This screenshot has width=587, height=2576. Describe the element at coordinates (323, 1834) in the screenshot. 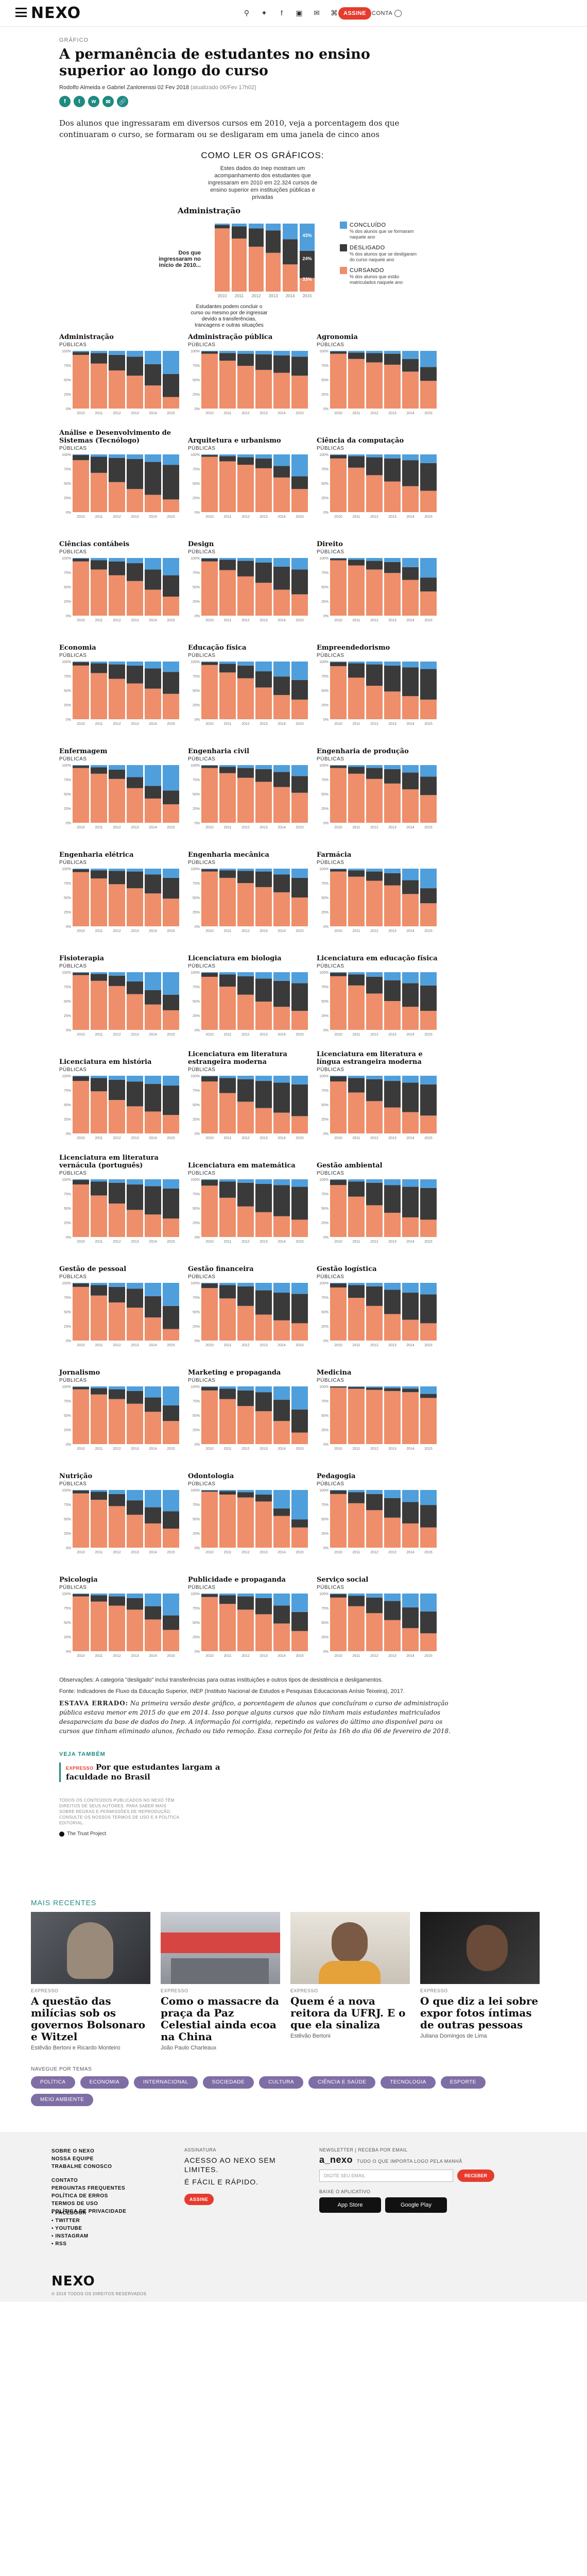

I see `trust-project-badge: The Trust Project` at that location.